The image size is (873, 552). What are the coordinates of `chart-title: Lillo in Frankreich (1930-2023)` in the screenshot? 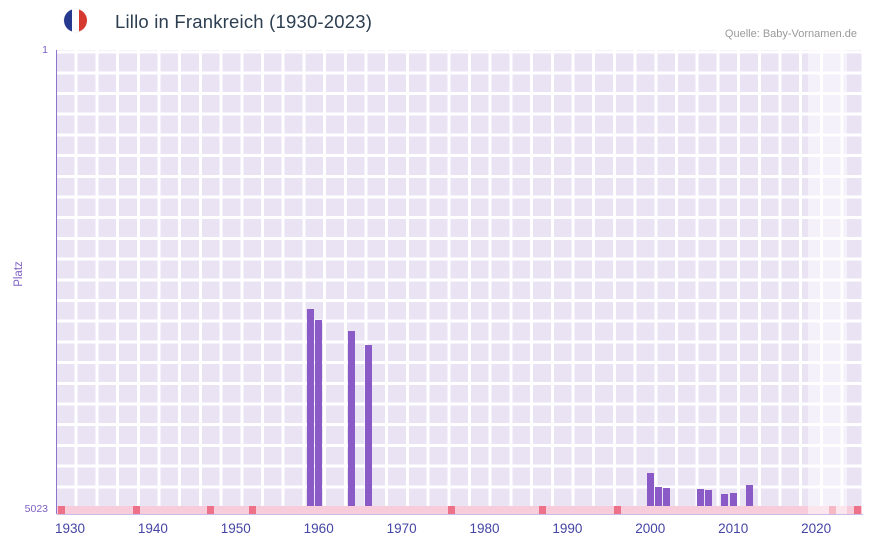 It's located at (244, 21).